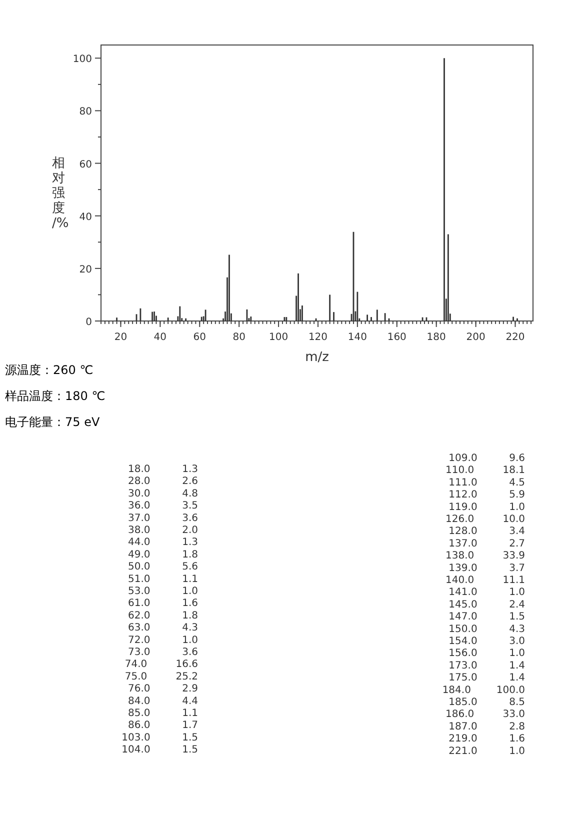  I want to click on text: 85.0 1.1, so click(163, 713).